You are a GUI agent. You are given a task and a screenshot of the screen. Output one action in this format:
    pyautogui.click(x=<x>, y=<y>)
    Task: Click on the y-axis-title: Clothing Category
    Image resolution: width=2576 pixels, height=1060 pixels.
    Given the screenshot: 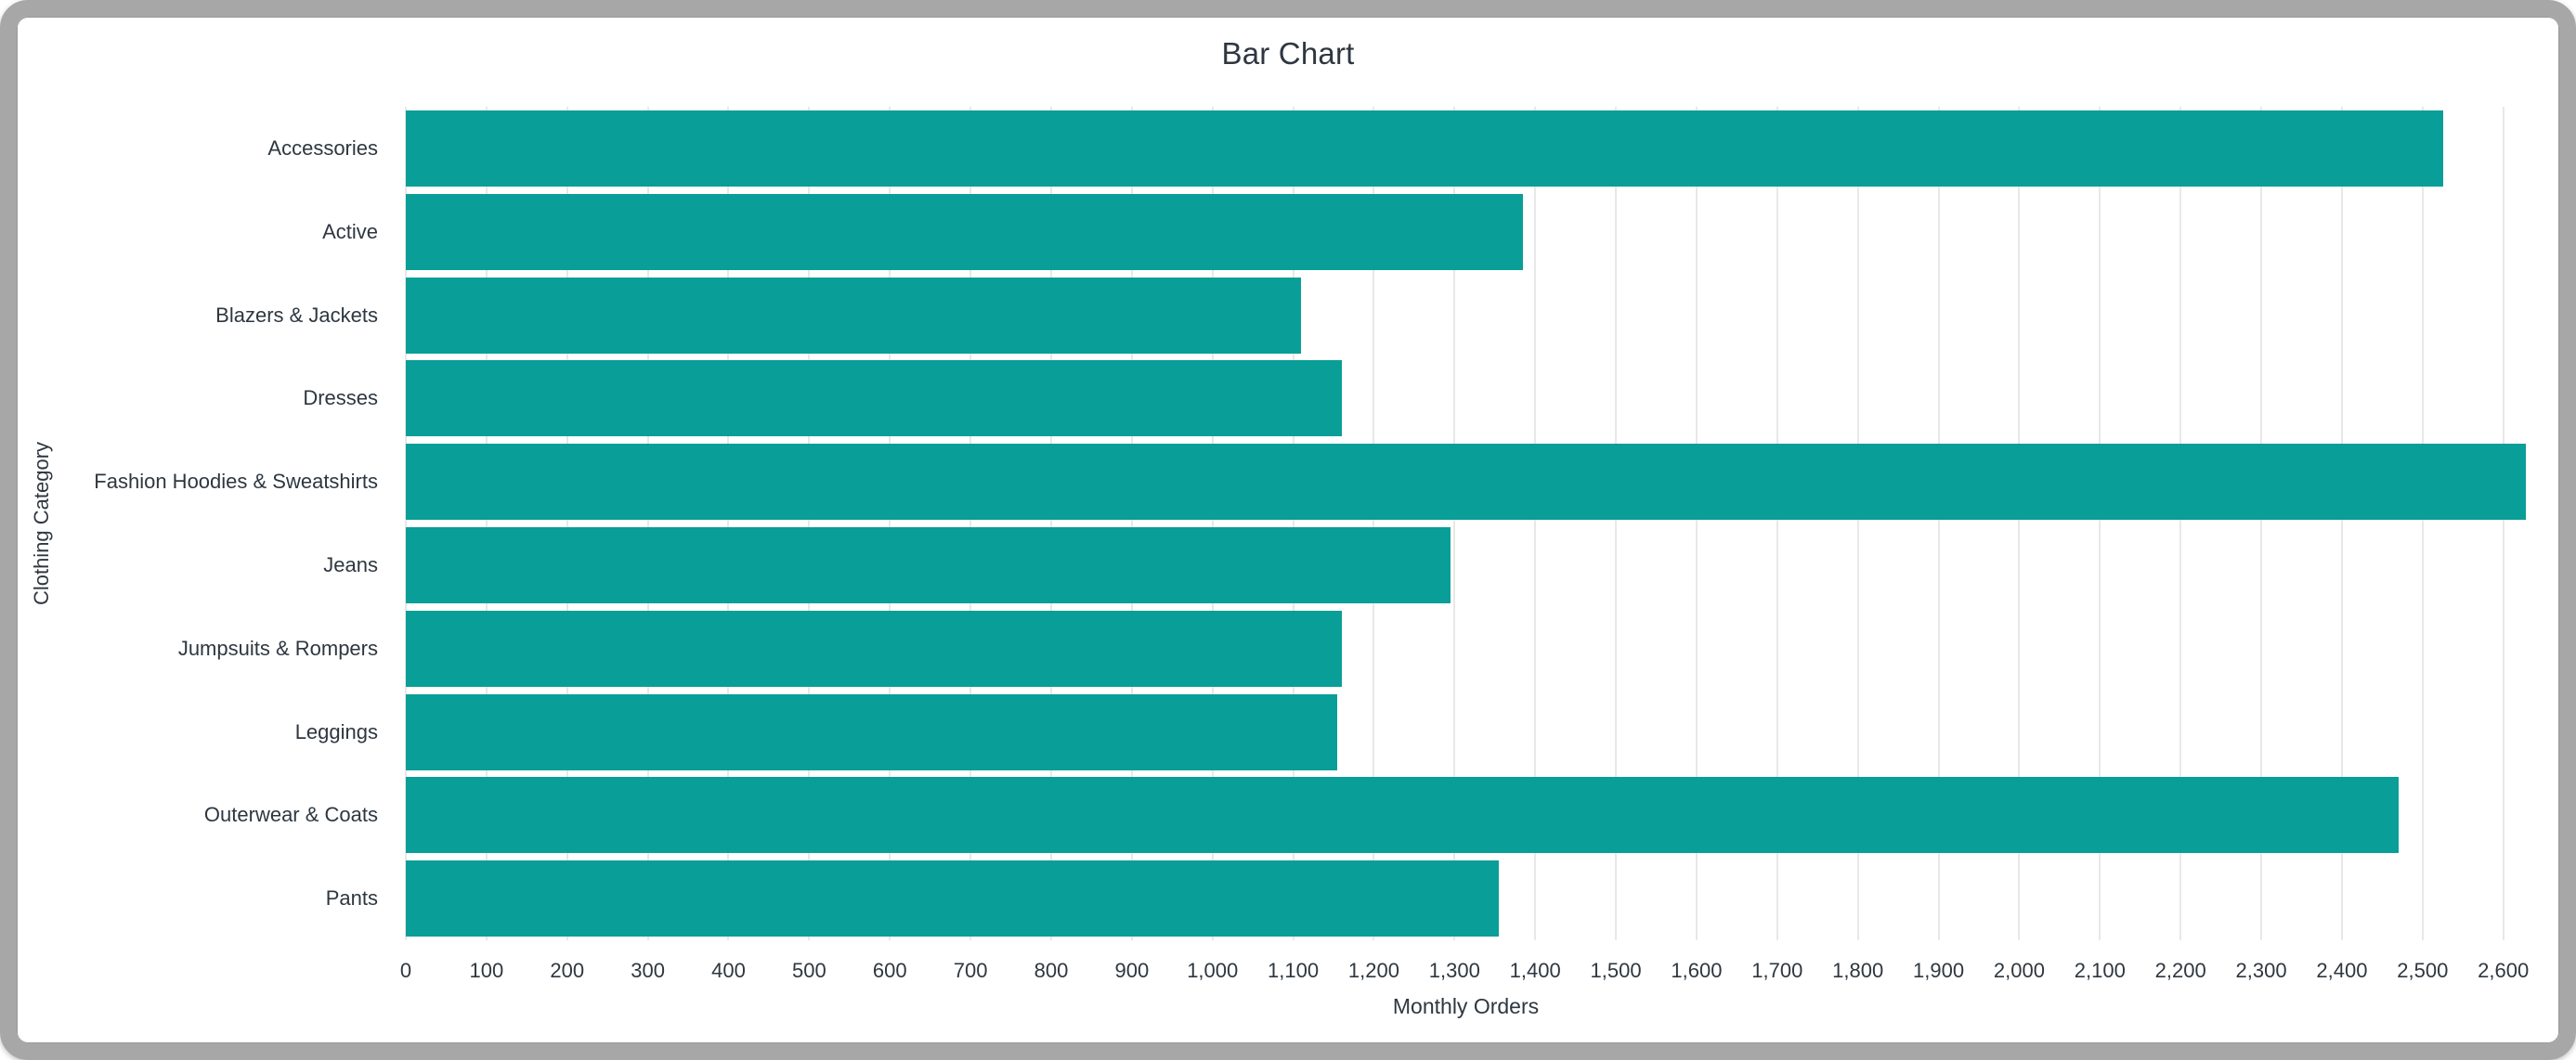 What is the action you would take?
    pyautogui.click(x=41, y=523)
    